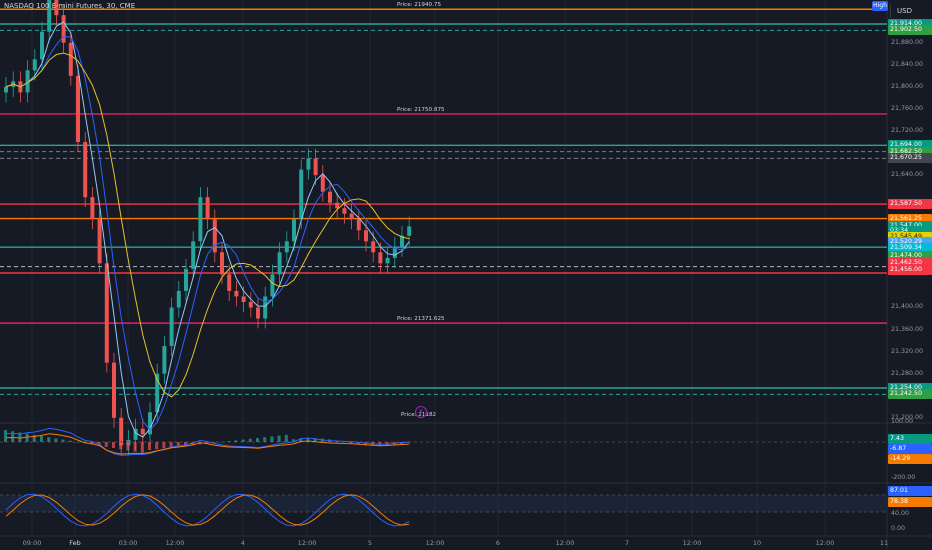  Describe the element at coordinates (910, 158) in the screenshot. I see `price-tag: 21,670.25` at that location.